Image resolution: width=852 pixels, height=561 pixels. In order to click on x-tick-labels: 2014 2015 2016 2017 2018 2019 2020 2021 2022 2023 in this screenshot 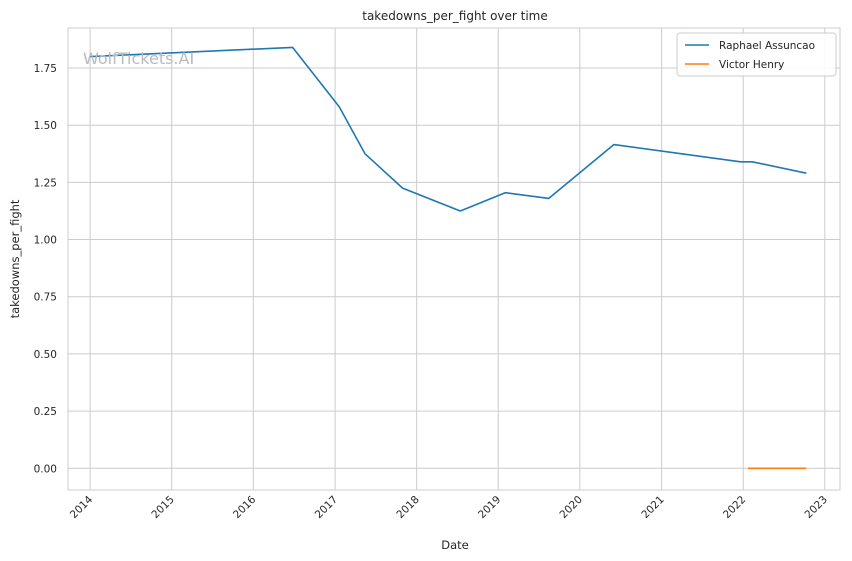, I will do `click(449, 507)`.